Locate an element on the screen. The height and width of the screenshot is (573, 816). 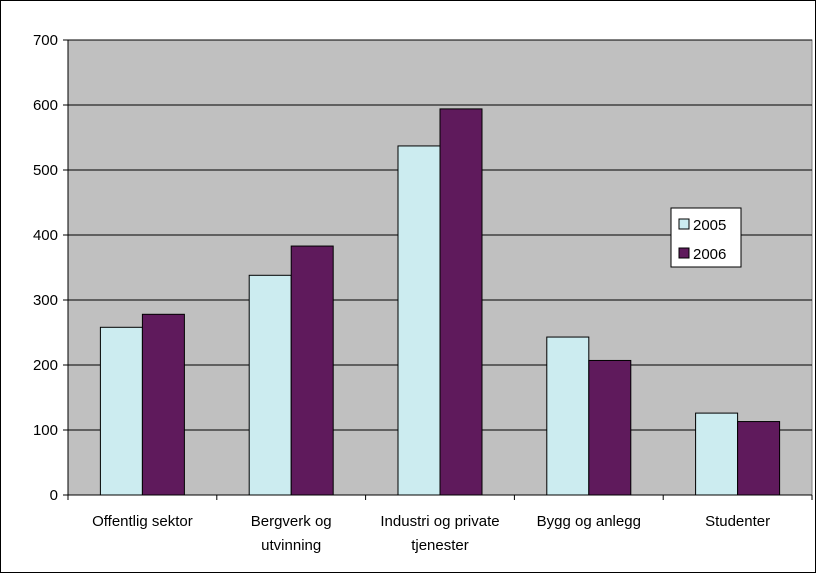
y-tick-label: 600 is located at coordinates (45, 105).